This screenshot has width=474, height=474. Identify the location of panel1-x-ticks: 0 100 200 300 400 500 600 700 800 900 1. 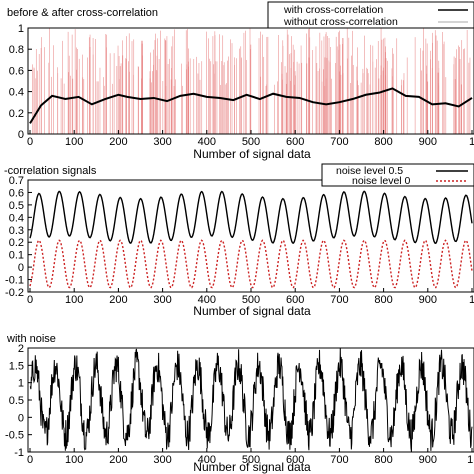
(250, 139).